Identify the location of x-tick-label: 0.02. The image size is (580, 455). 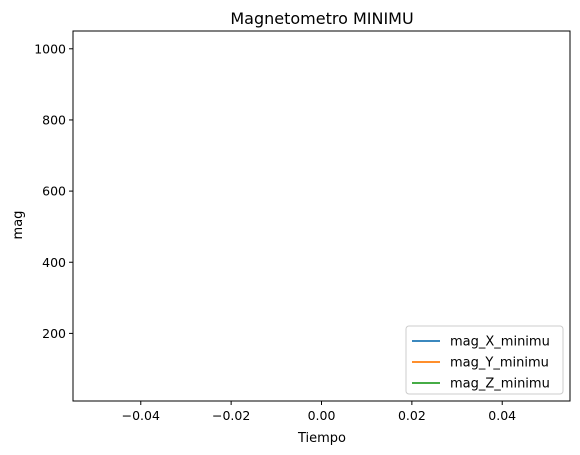
(412, 415).